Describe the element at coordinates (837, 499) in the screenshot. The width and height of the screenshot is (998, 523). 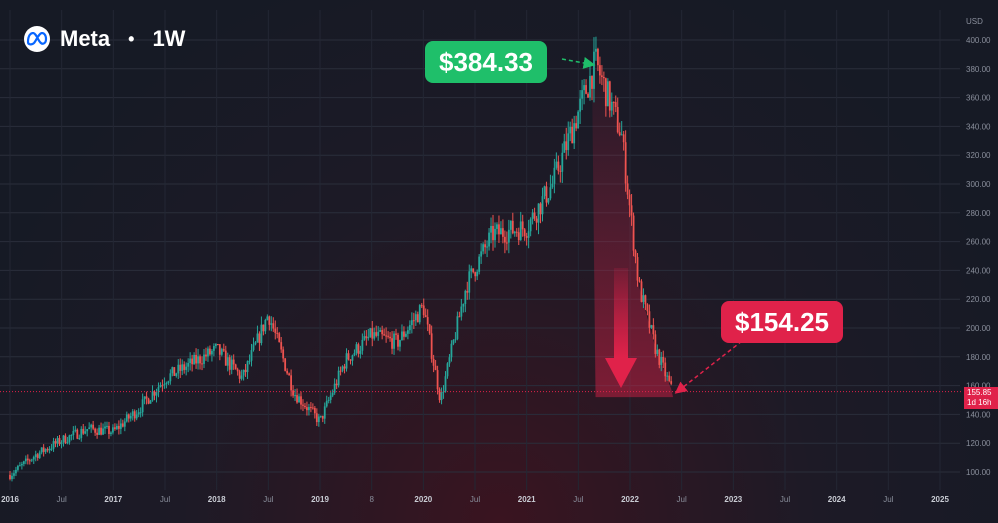
I see `x-tick-label: 2024` at that location.